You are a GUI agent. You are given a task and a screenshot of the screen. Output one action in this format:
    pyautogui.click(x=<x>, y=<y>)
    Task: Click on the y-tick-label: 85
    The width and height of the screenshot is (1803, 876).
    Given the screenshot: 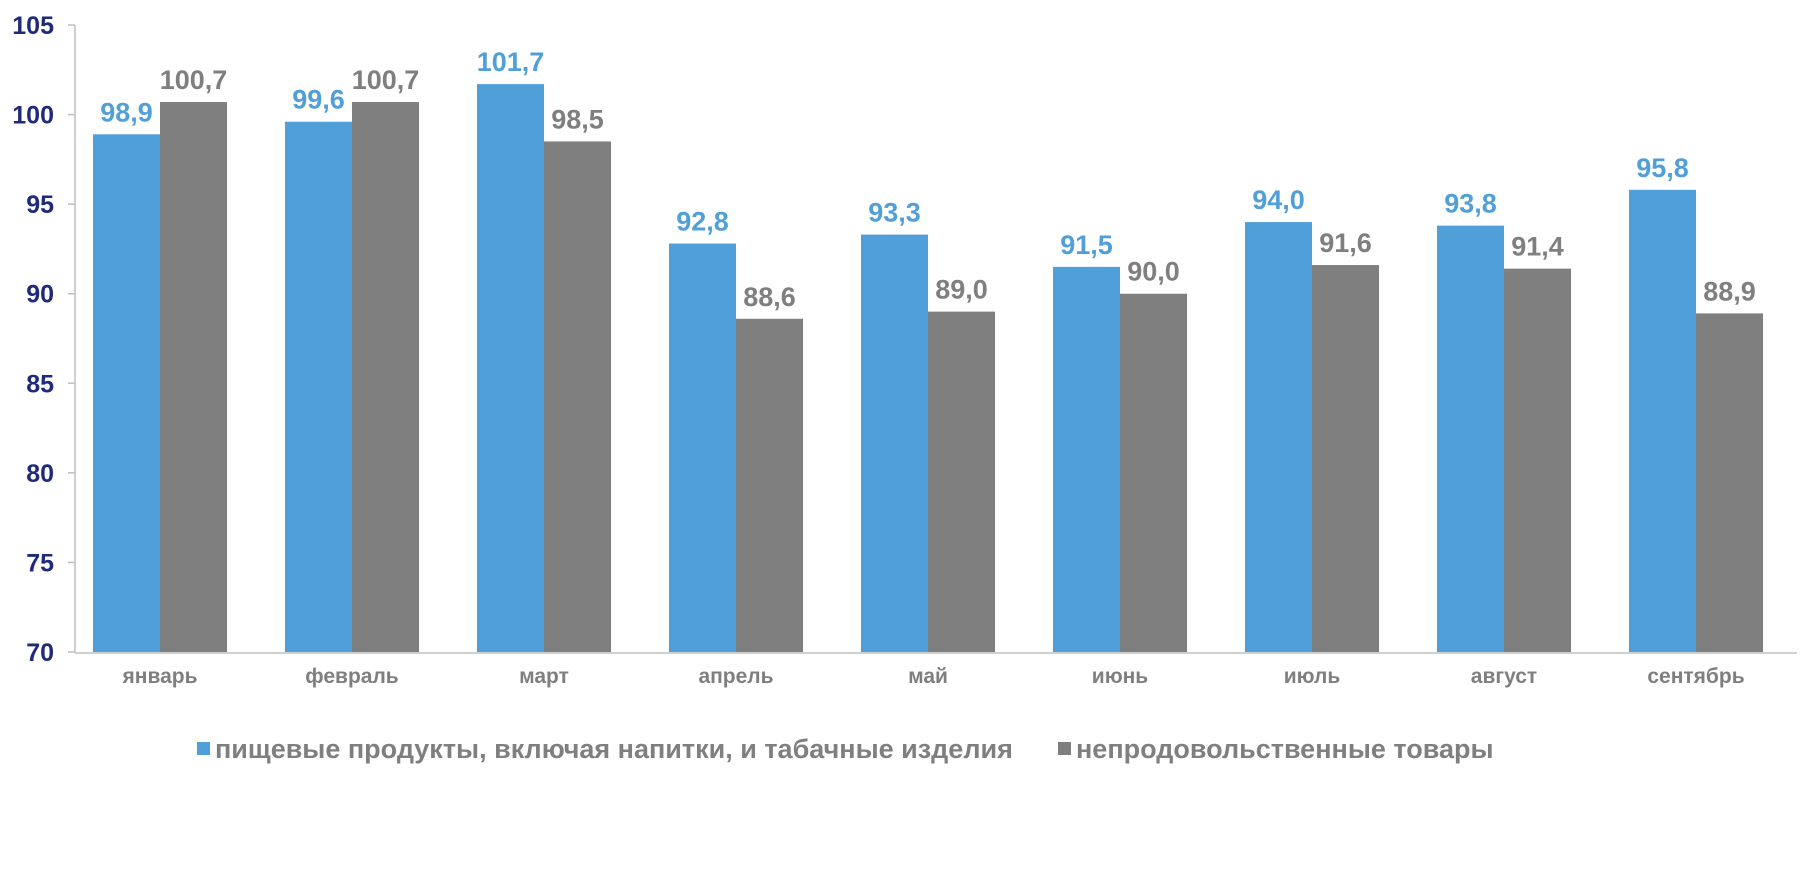 What is the action you would take?
    pyautogui.click(x=40, y=384)
    